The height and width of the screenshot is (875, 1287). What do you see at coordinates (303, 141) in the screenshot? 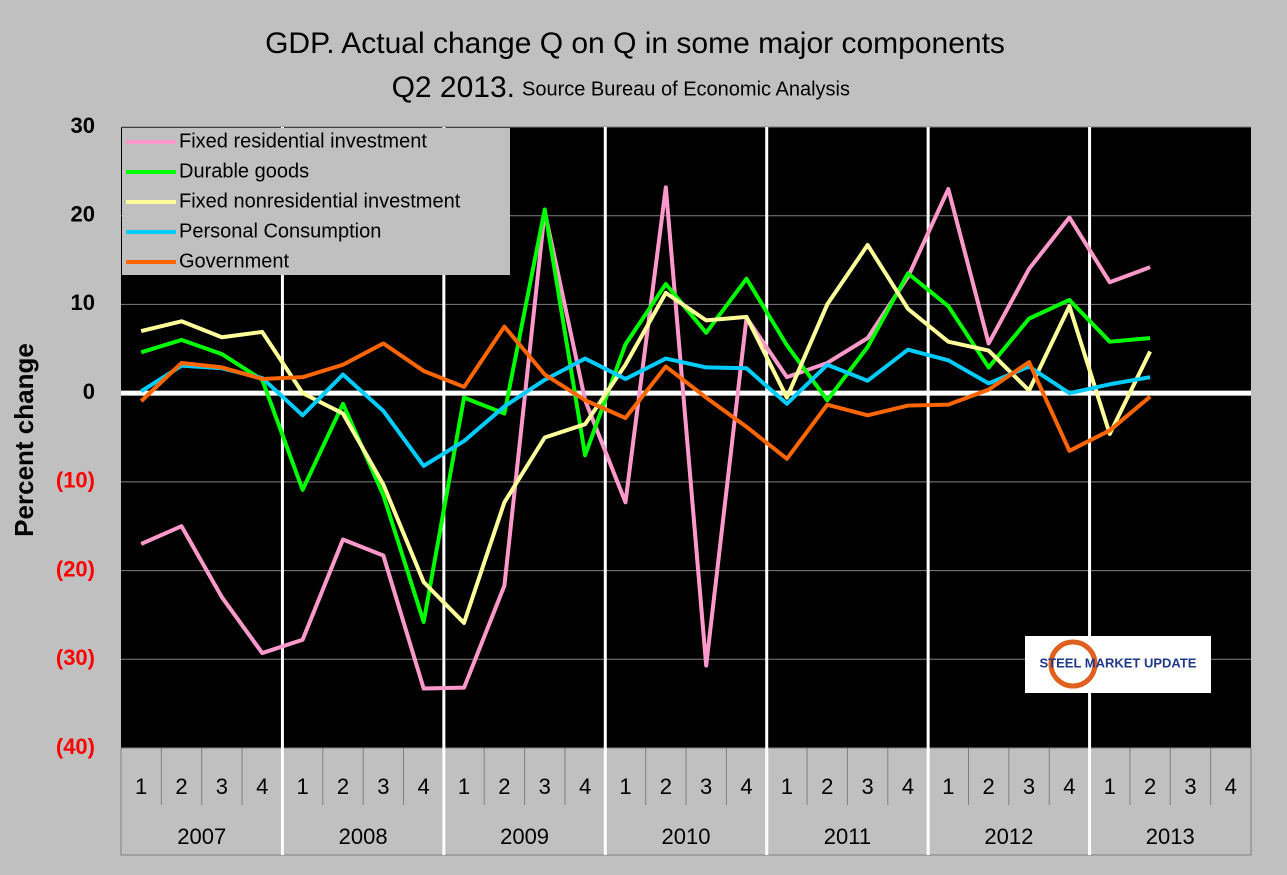
I see `legend-label: Fixed residential investment` at bounding box center [303, 141].